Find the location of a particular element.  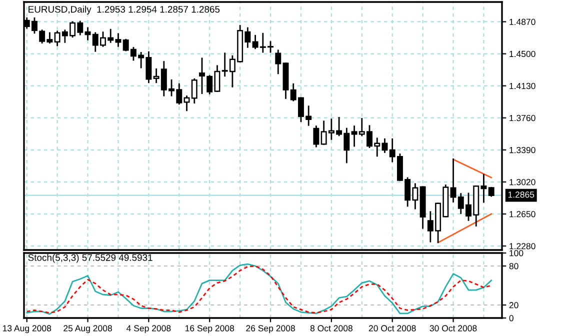

y-tick-label: 1.2650 is located at coordinates (523, 214).